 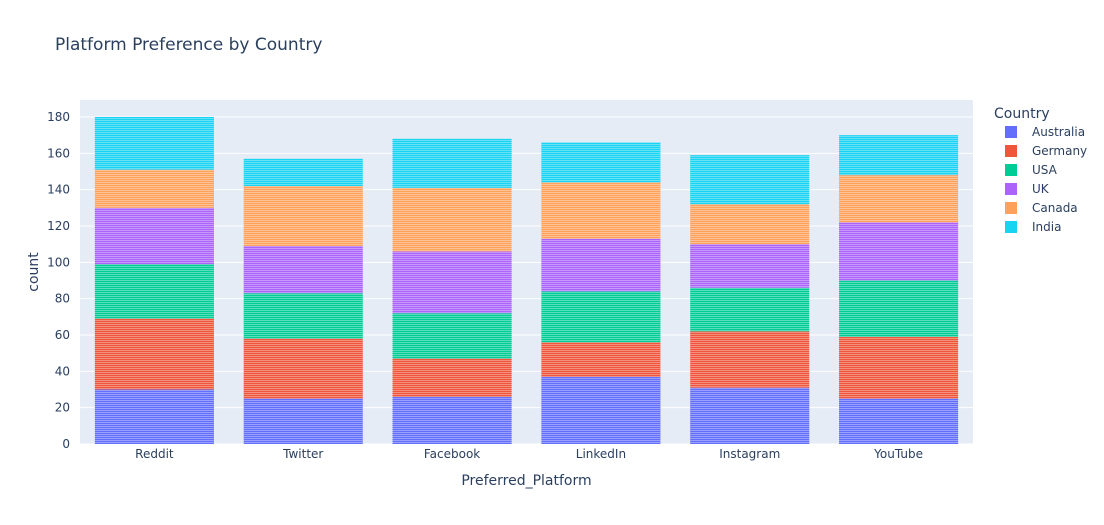 I want to click on y-tick-label: 120, so click(x=58, y=226).